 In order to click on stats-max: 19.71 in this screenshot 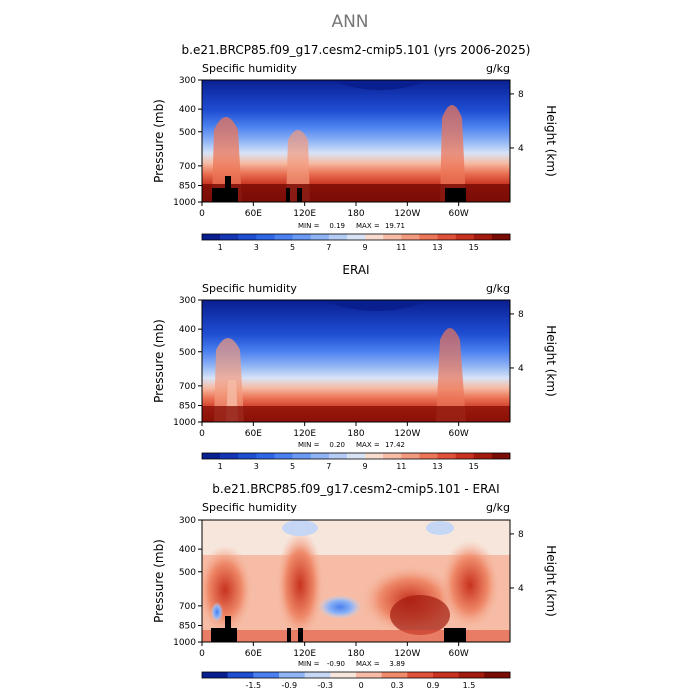, I will do `click(395, 226)`.